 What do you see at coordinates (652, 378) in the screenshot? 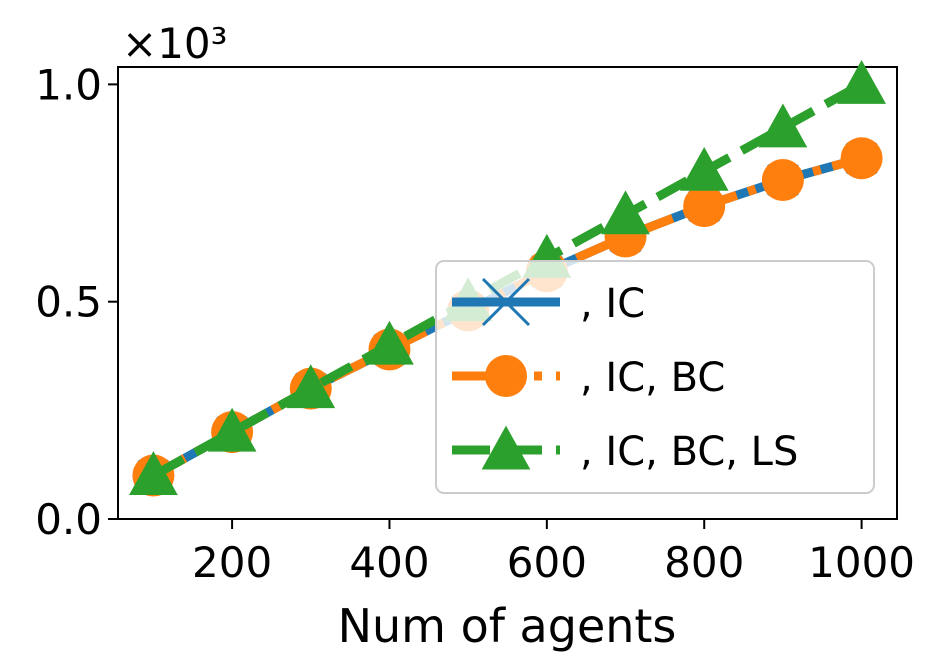
I see `legend-label-2: , IC, BC` at bounding box center [652, 378].